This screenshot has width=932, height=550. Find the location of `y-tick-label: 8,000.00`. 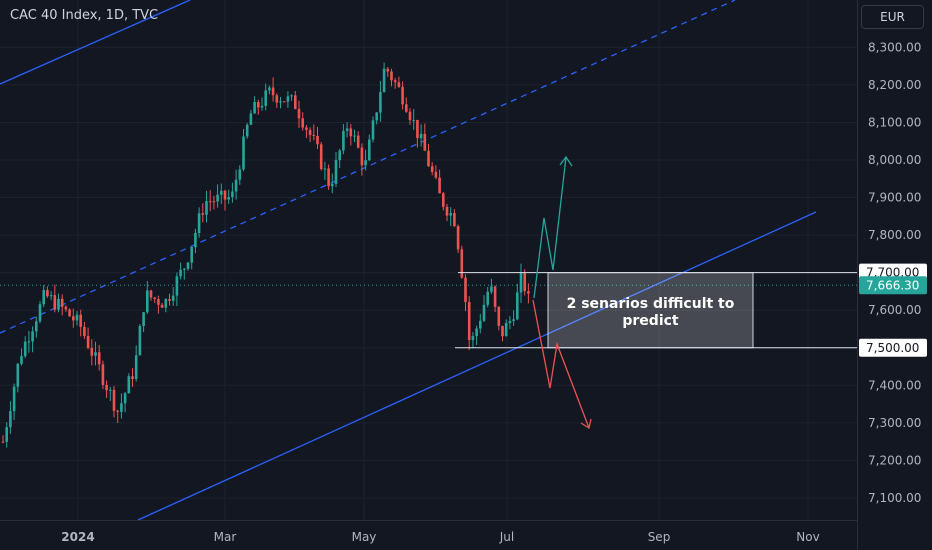

y-tick-label: 8,000.00 is located at coordinates (894, 160).